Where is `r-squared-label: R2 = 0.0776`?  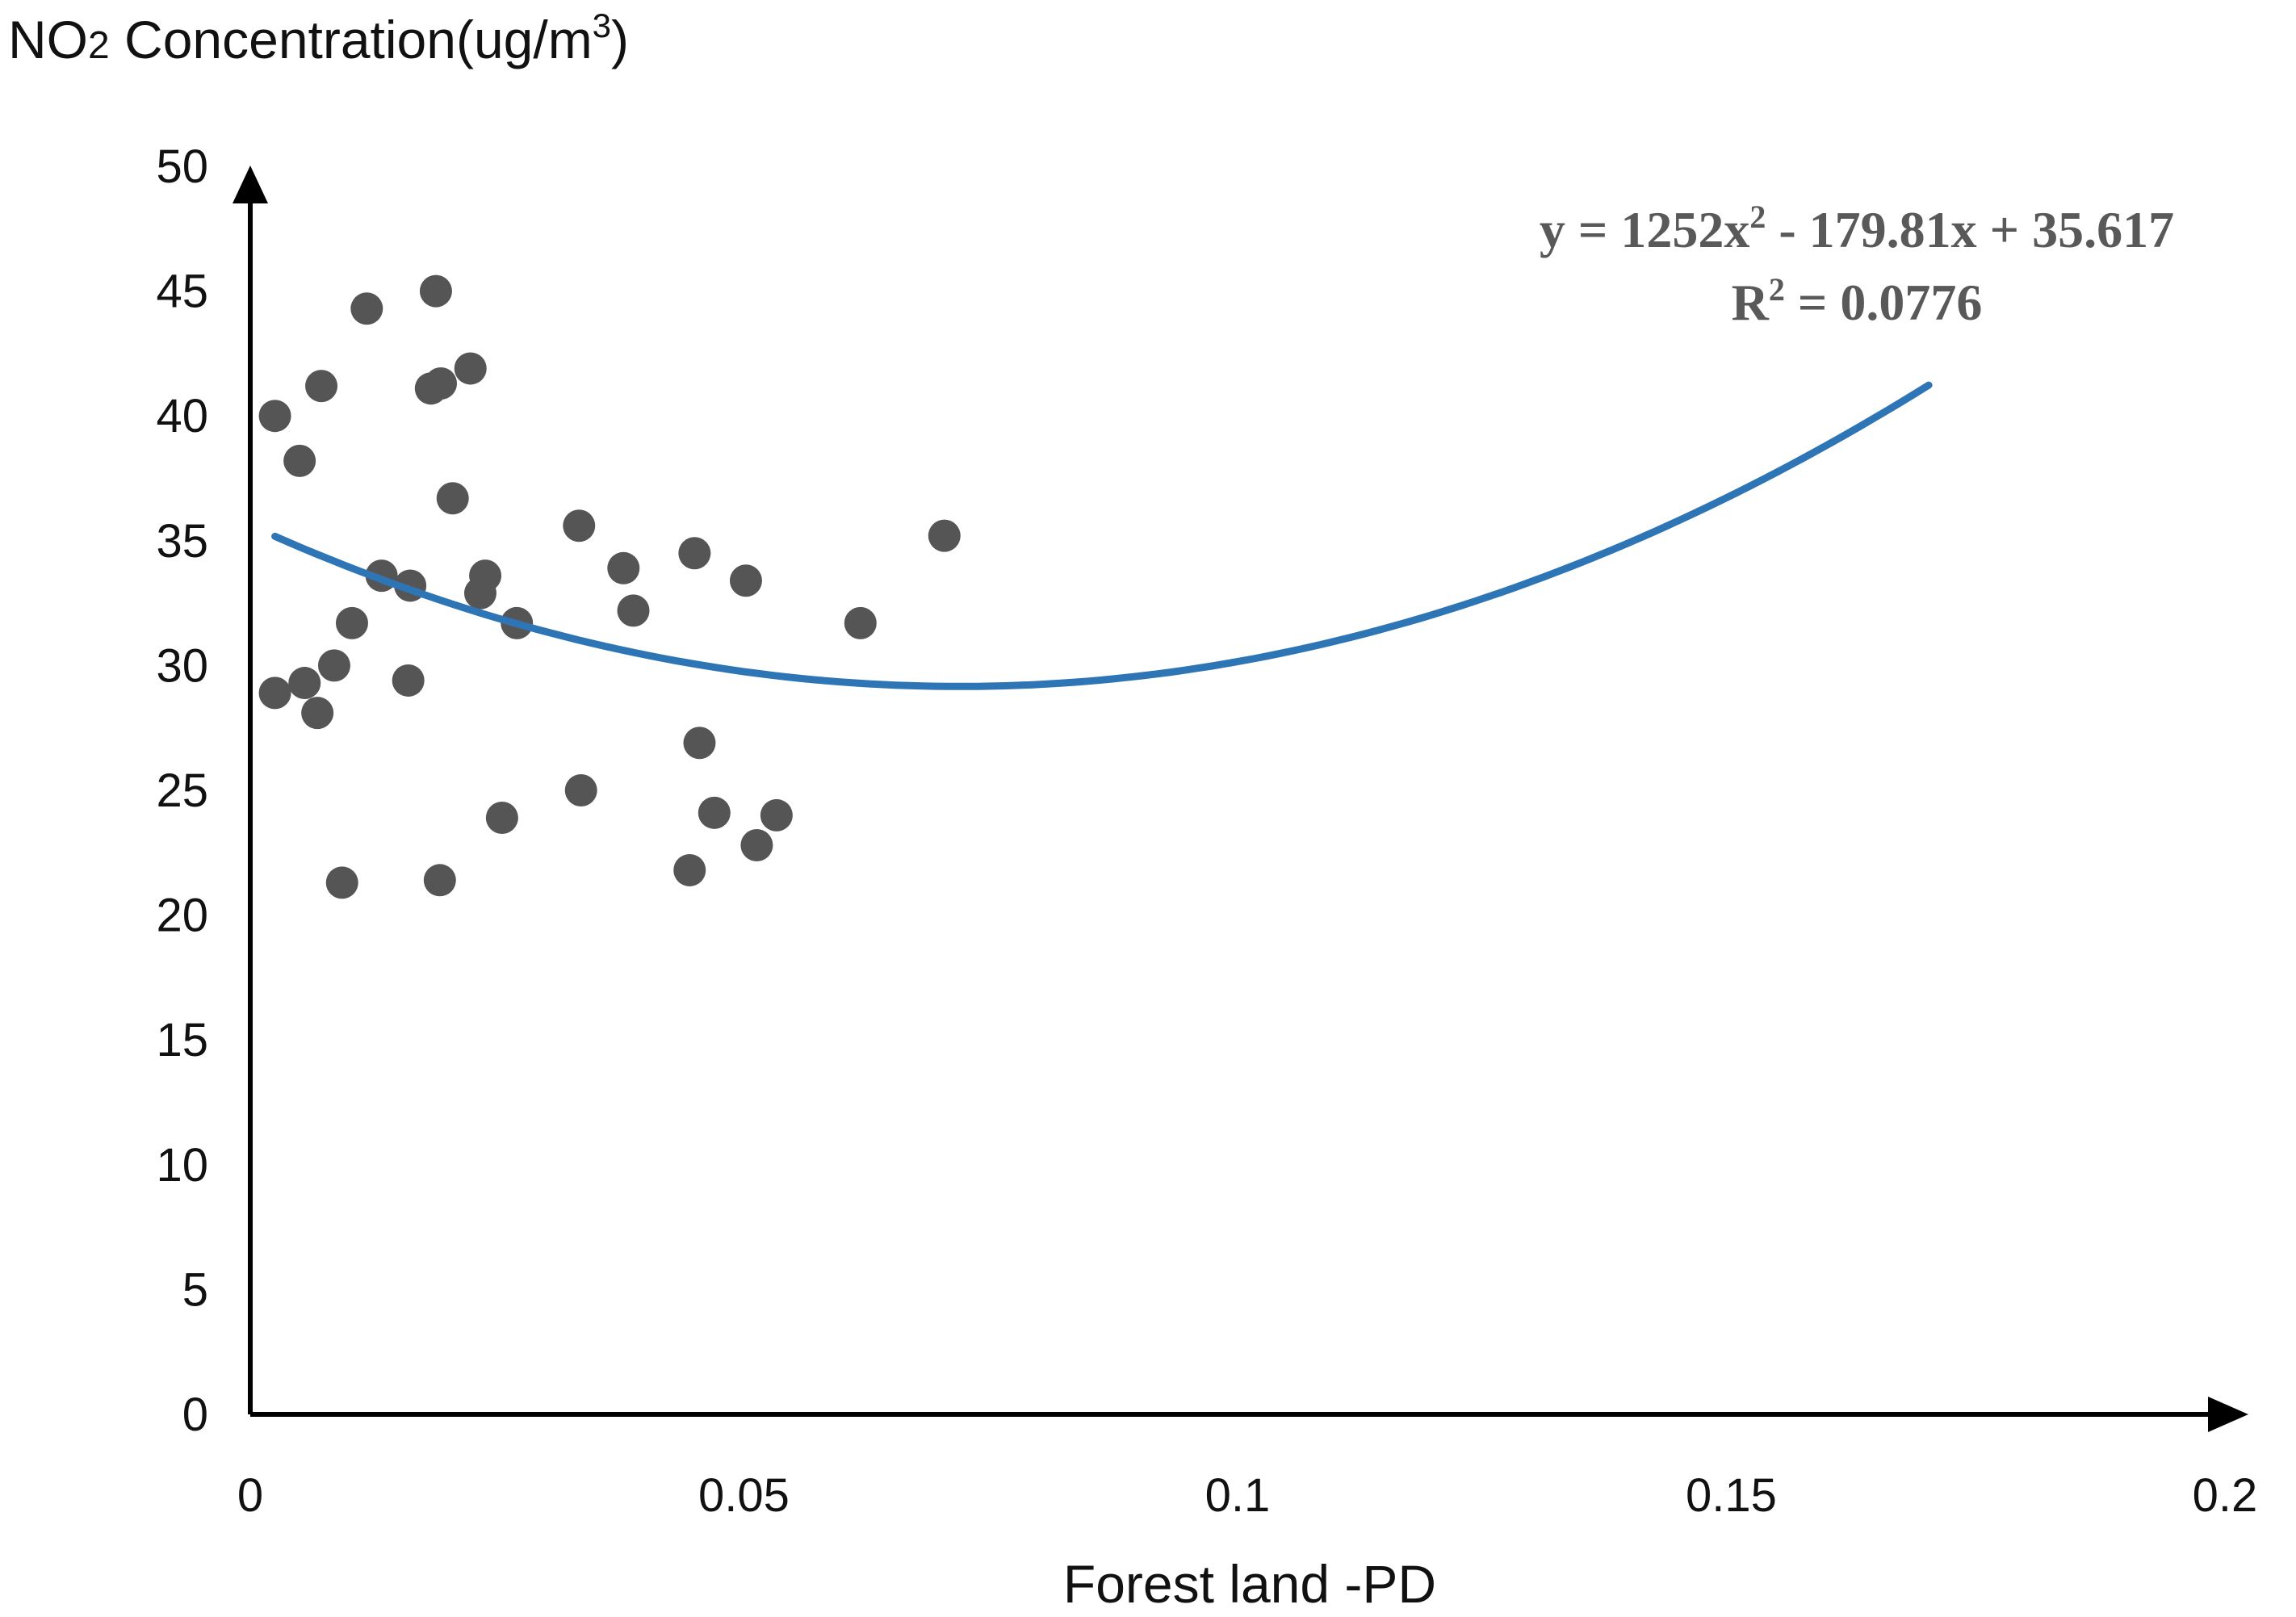
r-squared-label: R2 = 0.0776 is located at coordinates (1857, 301).